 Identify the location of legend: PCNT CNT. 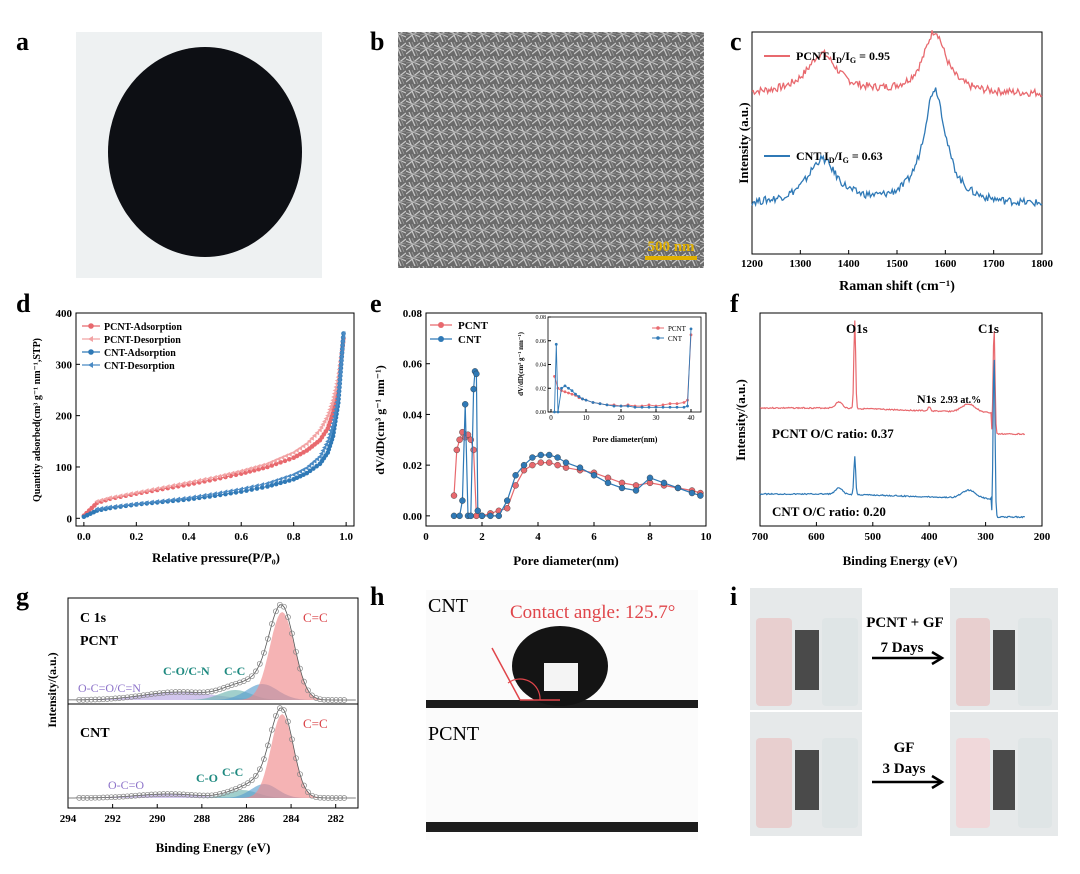
(459, 333).